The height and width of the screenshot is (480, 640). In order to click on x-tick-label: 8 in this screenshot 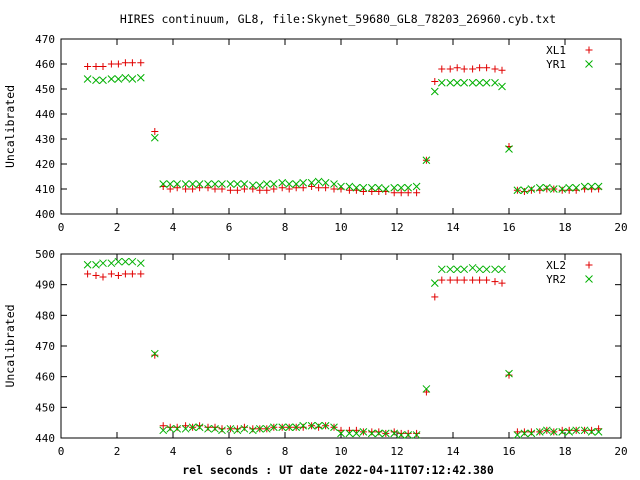, I will do `click(285, 227)`.